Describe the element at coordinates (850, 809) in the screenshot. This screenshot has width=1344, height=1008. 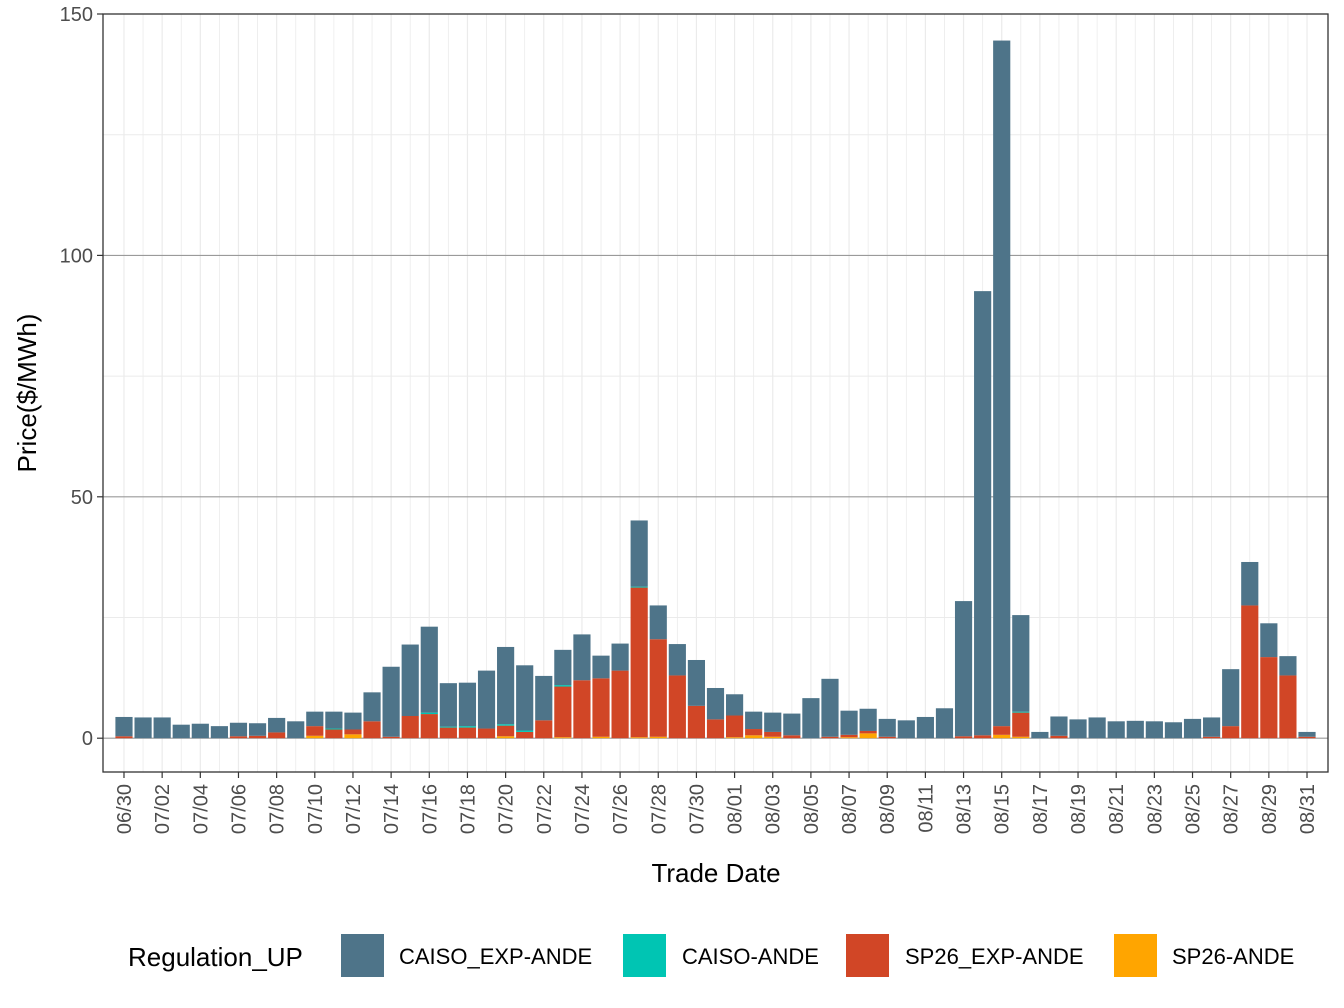
I see `x-tick-label: 08/07` at that location.